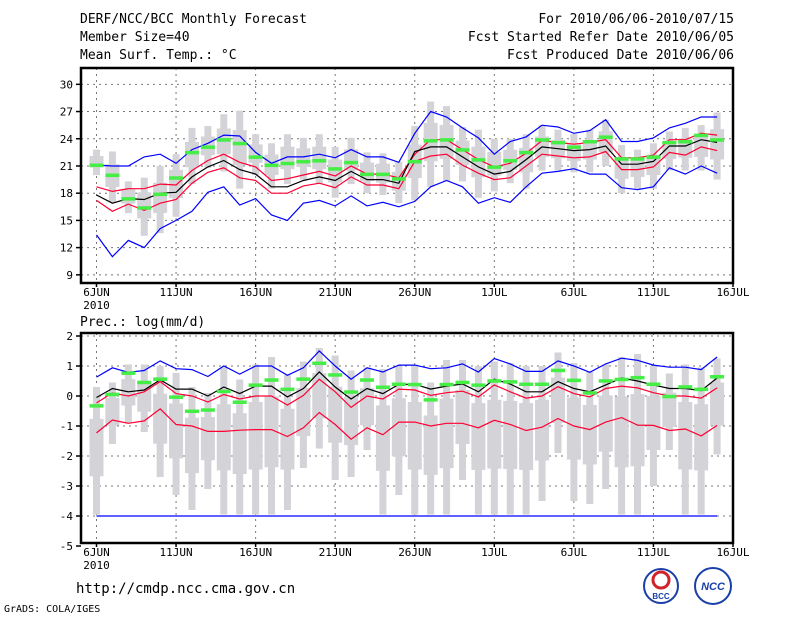 This screenshot has width=800, height=618. What do you see at coordinates (713, 586) in the screenshot?
I see `ncc-logo: NCC` at bounding box center [713, 586].